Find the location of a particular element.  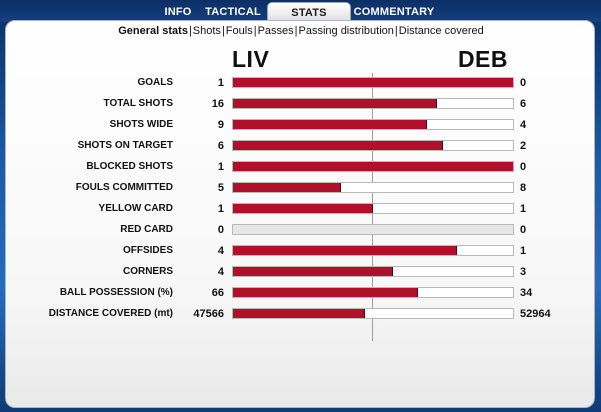

stat-row: BALL POSSESSION (%) 66 34 is located at coordinates (301, 293).